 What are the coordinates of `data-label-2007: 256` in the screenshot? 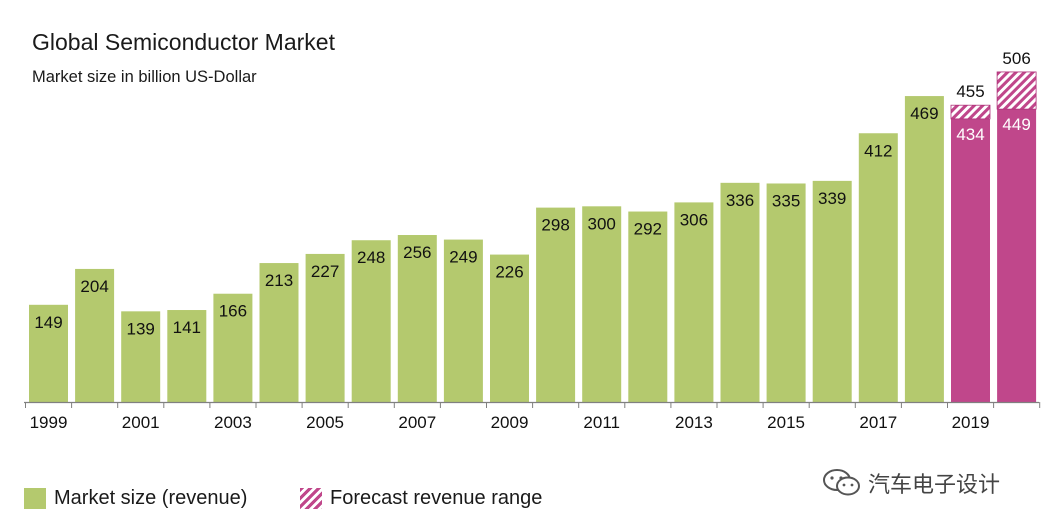 It's located at (417, 252).